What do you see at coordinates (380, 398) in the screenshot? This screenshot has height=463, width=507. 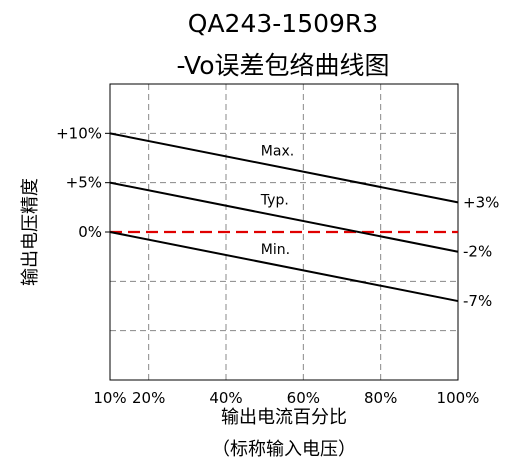 I see `x-tick-label-4: 80%` at bounding box center [380, 398].